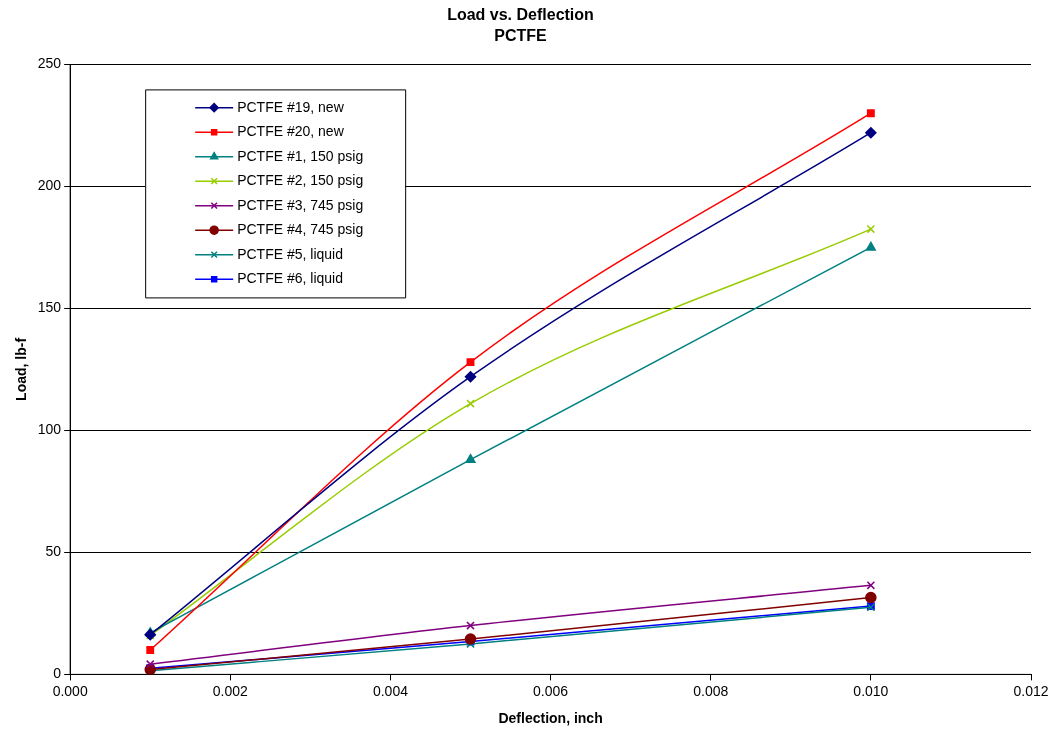  Describe the element at coordinates (291, 131) in the screenshot. I see `legend-label: PCTFE #20, new` at that location.